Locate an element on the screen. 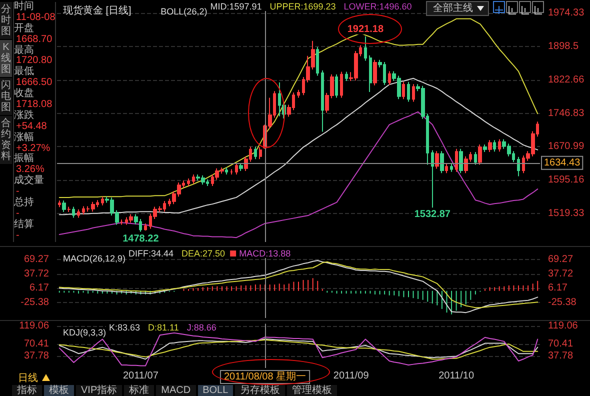 The image size is (590, 396). x-tick-label: 2011/07 is located at coordinates (140, 376).